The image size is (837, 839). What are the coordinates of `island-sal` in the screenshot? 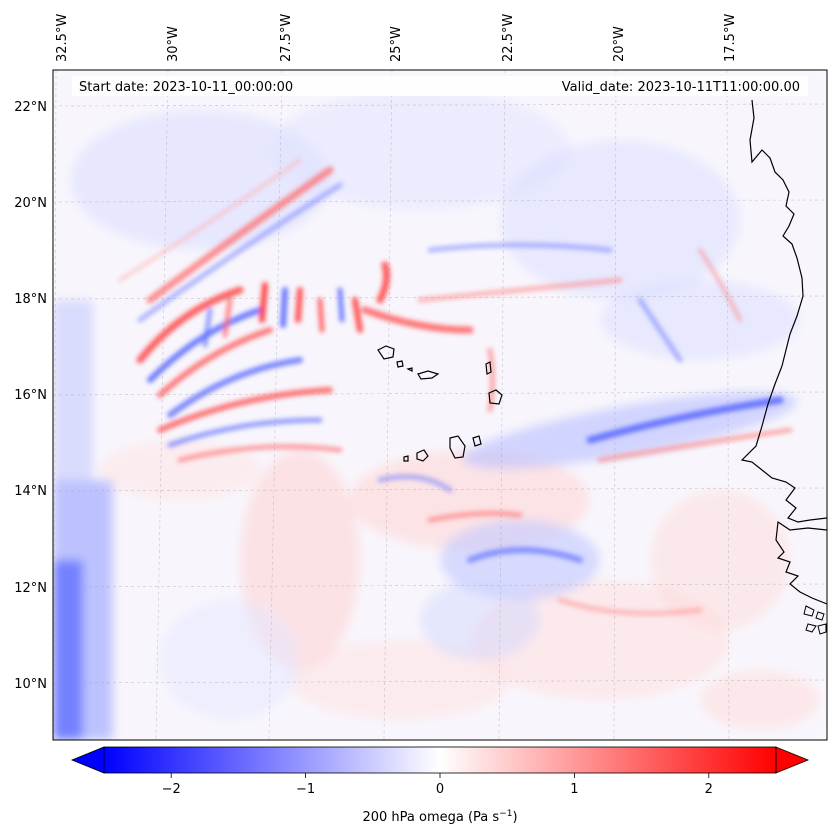 It's located at (488, 368).